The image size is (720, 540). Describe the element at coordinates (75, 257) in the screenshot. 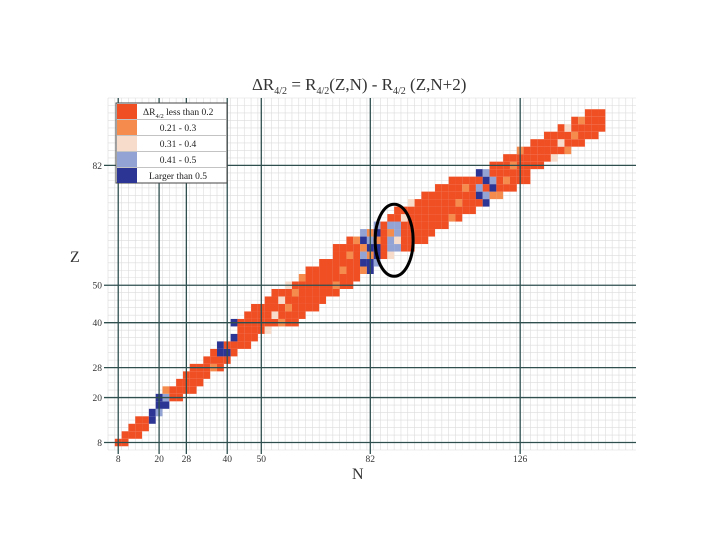

I see `y-axis-label: Z` at that location.